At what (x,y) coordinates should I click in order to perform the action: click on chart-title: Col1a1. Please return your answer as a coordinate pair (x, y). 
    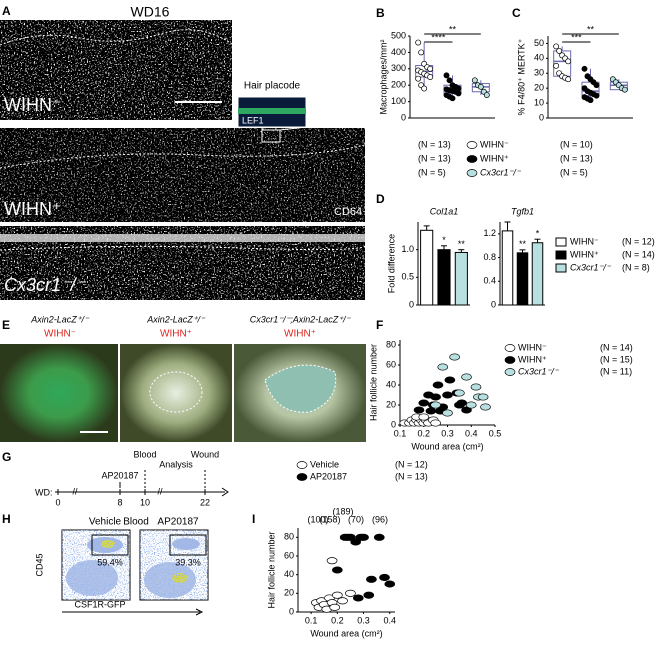
    Looking at the image, I should click on (444, 211).